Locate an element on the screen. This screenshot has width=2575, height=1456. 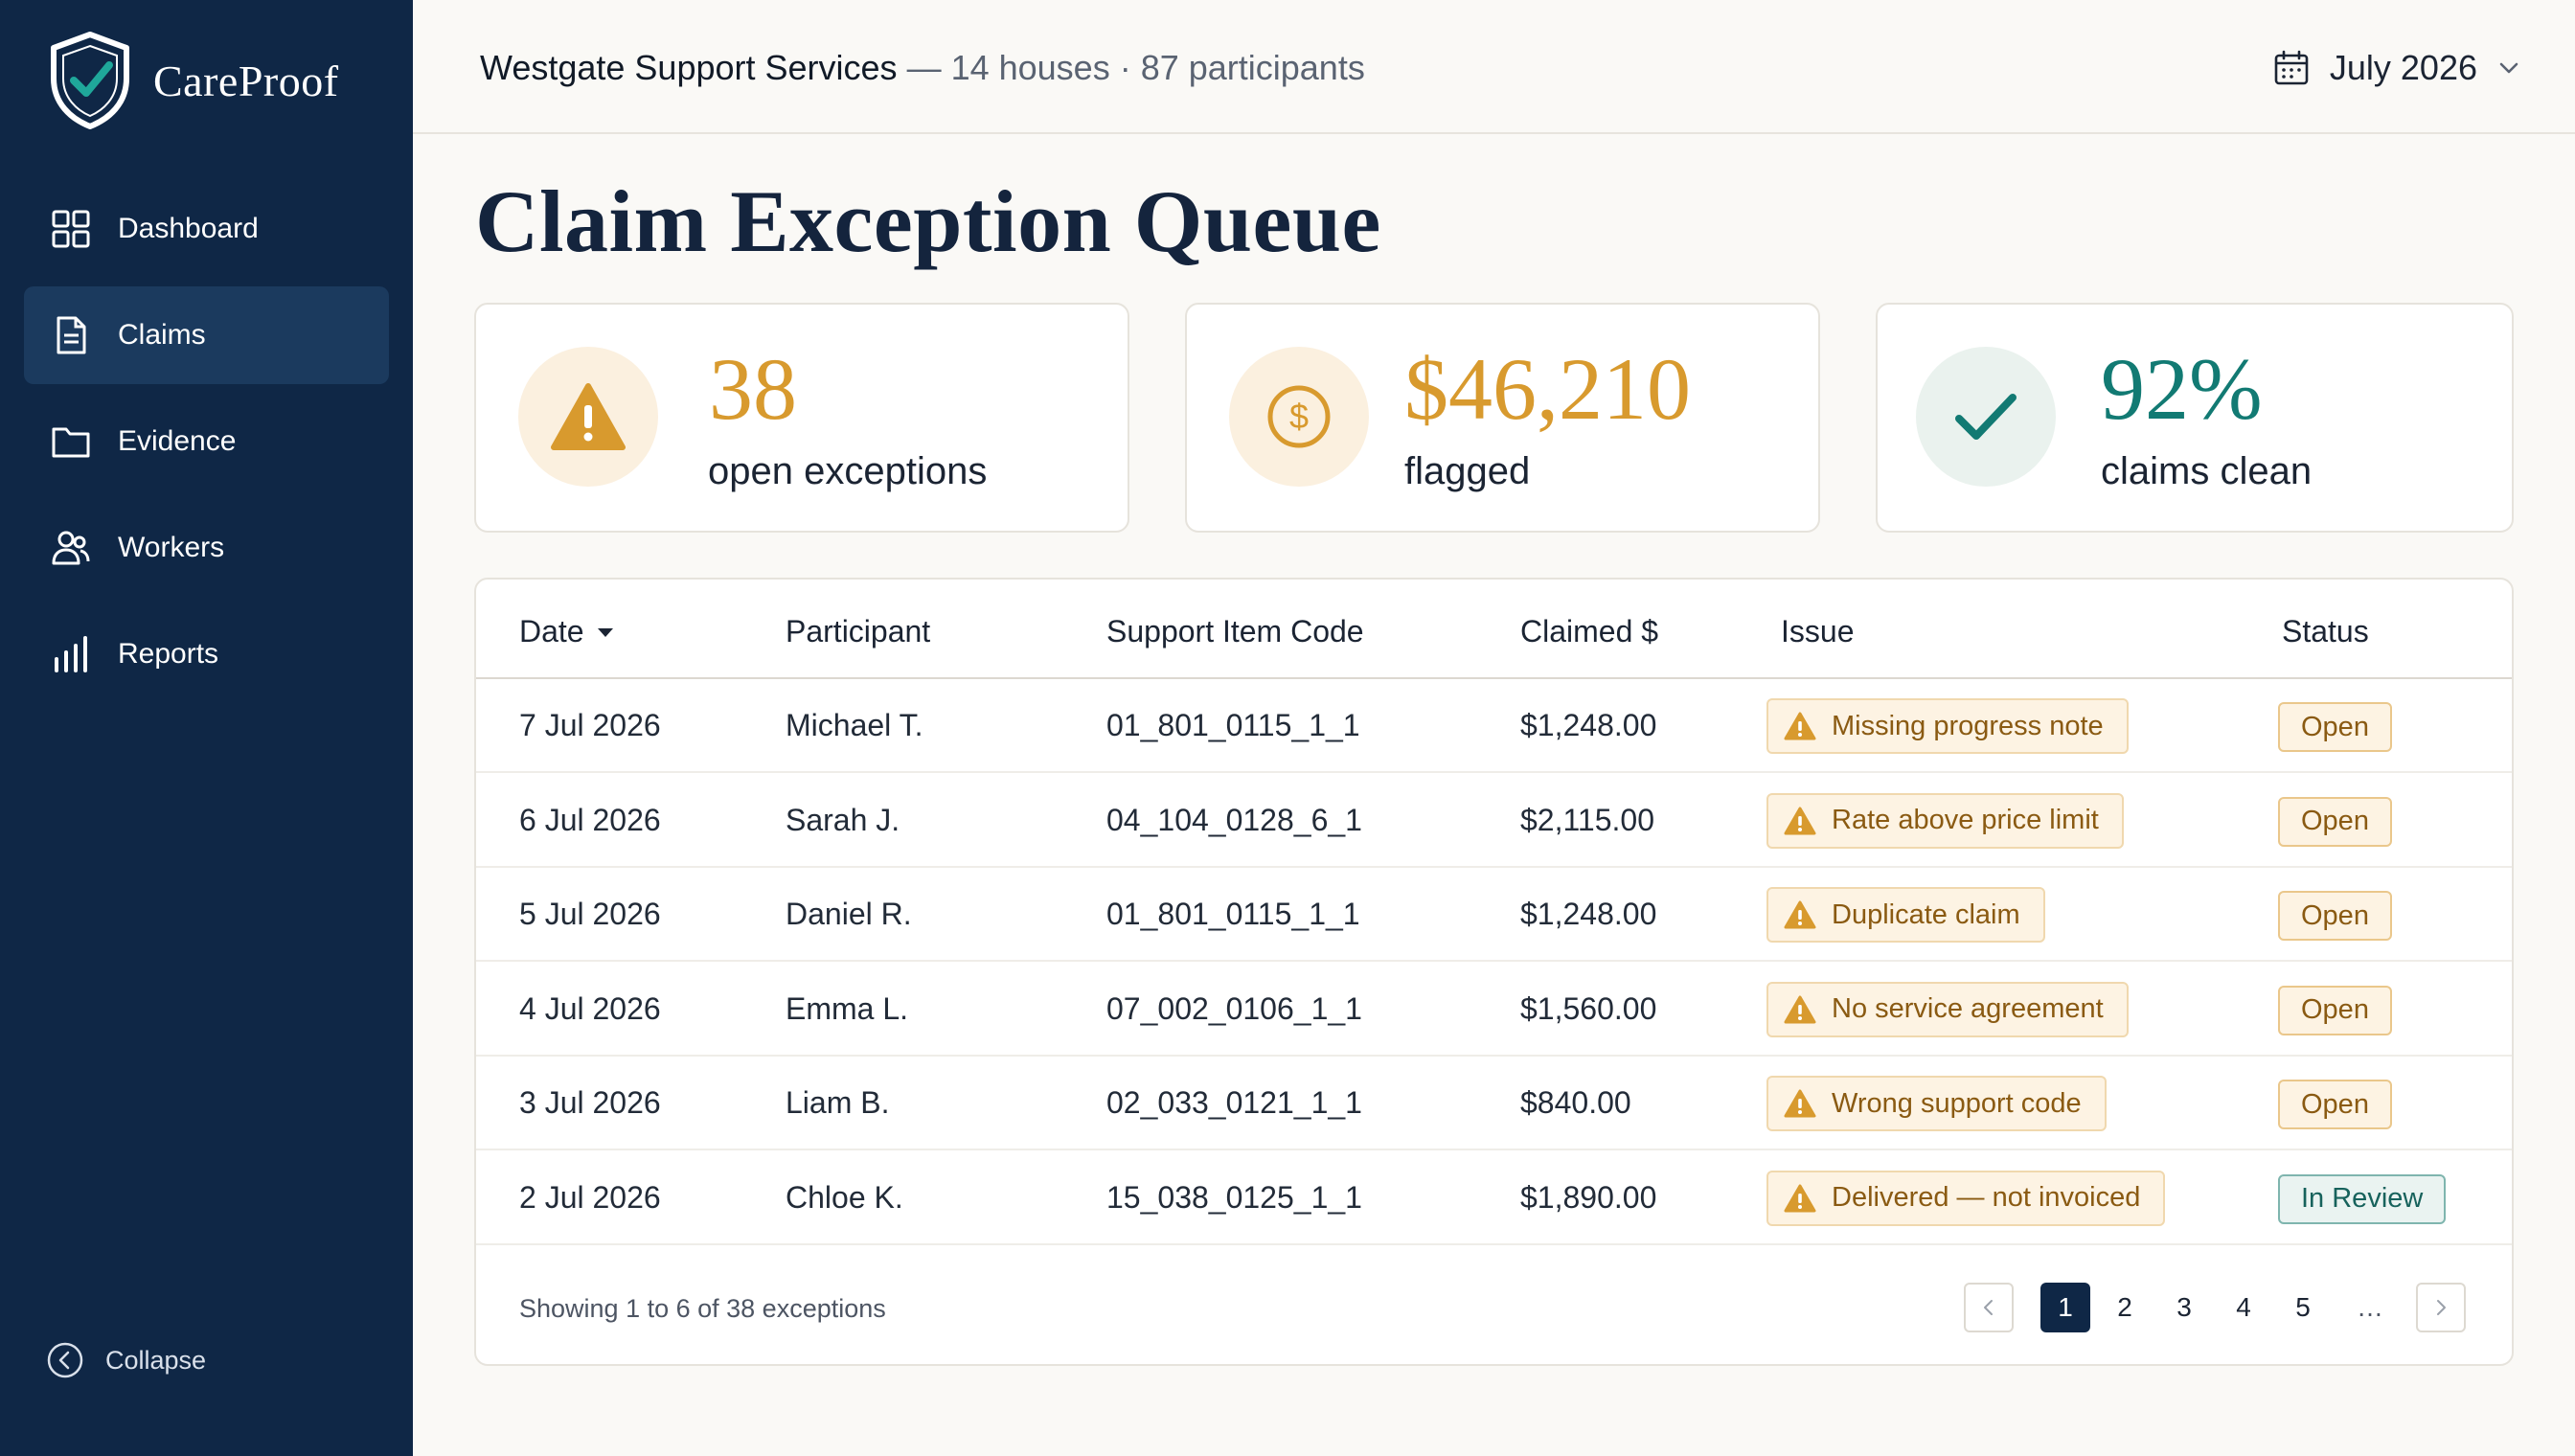
organization-meta: — 14 houses · 87 participants is located at coordinates (1131, 68).